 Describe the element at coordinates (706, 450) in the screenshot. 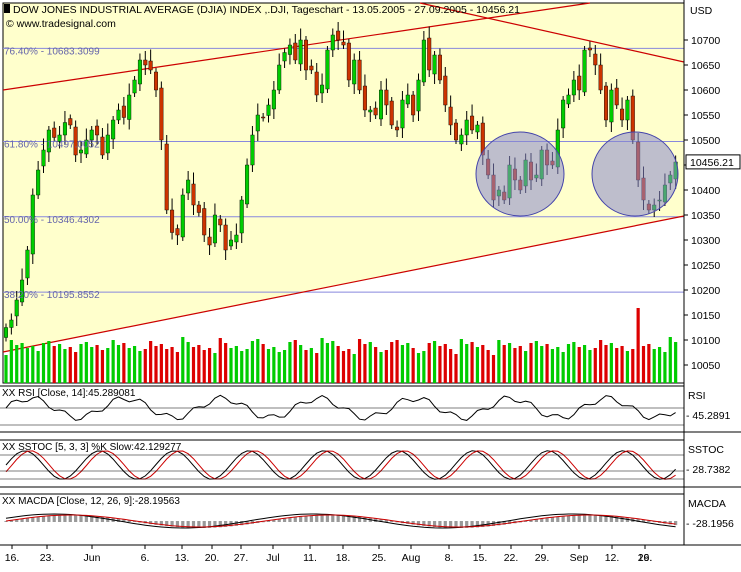

I see `indicator-axis-label: SSTOC` at that location.